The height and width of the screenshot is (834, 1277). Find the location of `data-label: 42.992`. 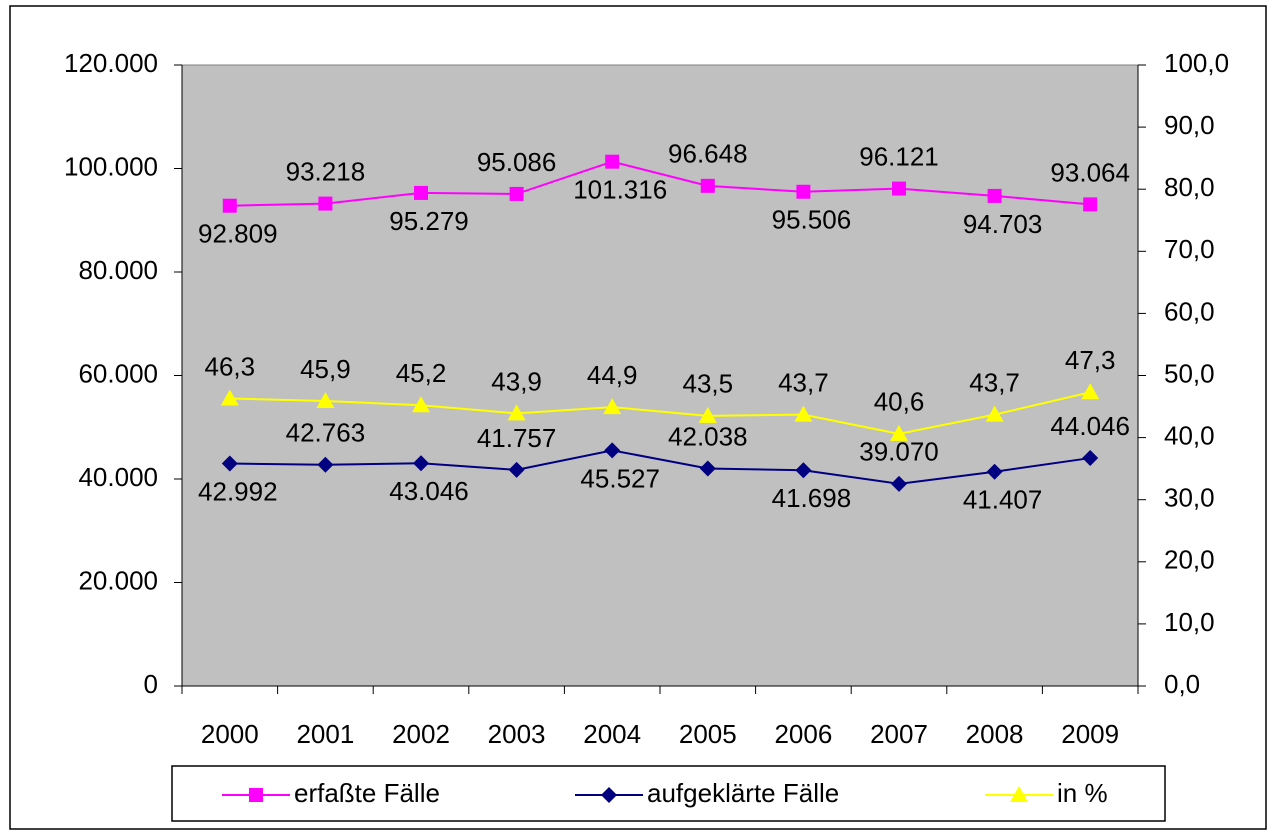

data-label: 42.992 is located at coordinates (238, 491).